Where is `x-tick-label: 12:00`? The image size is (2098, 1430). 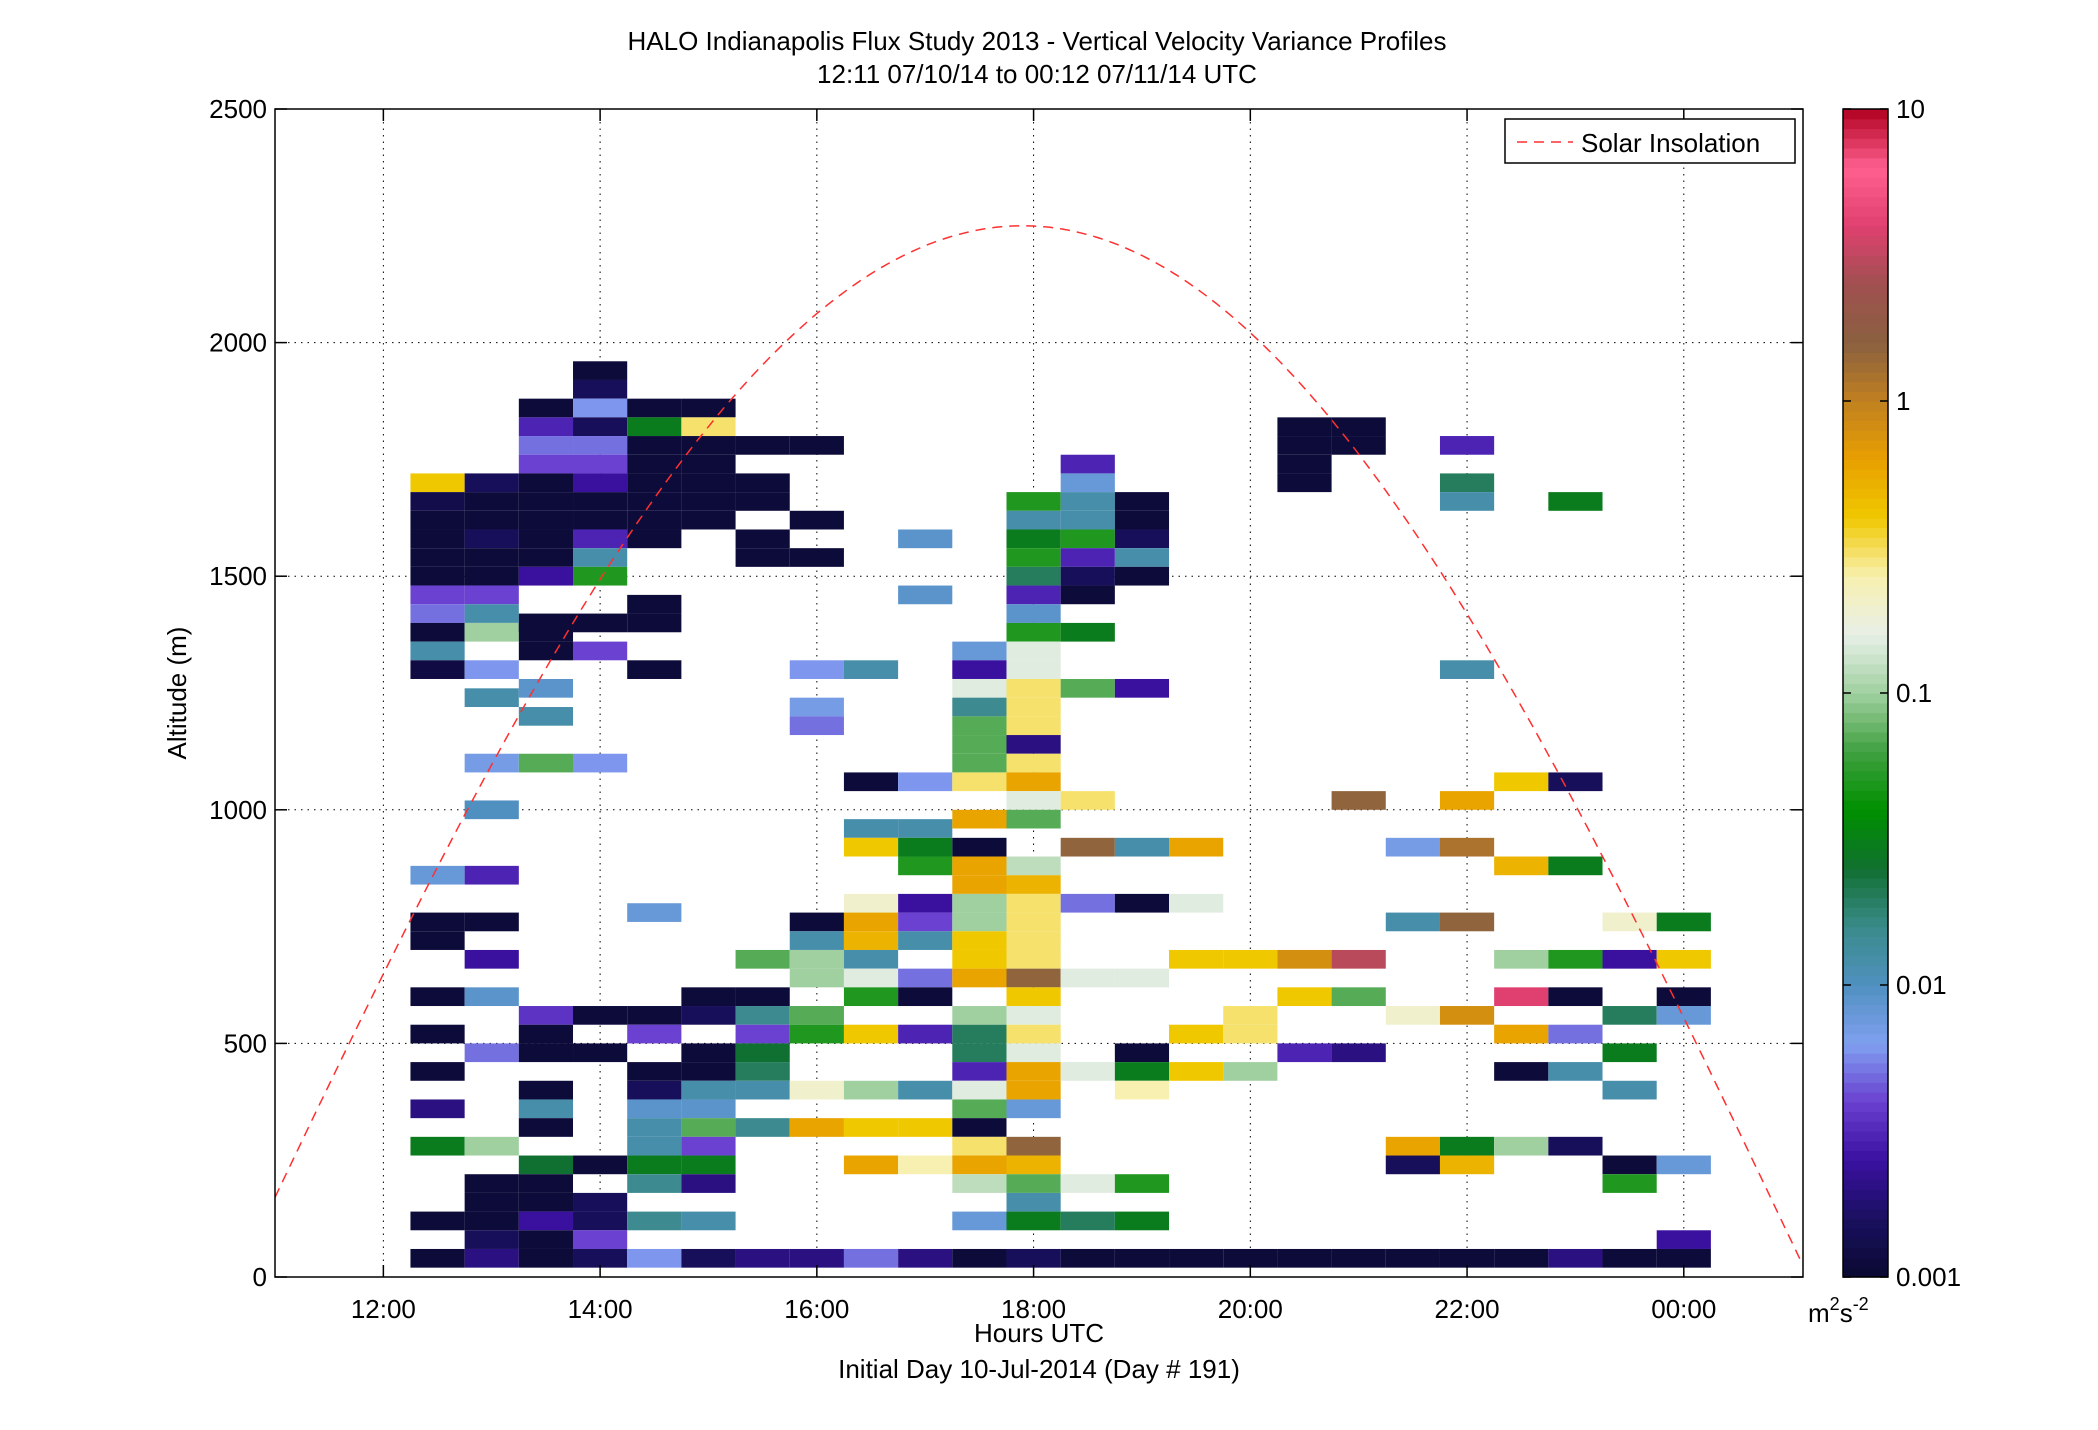
x-tick-label: 12:00 is located at coordinates (383, 1309).